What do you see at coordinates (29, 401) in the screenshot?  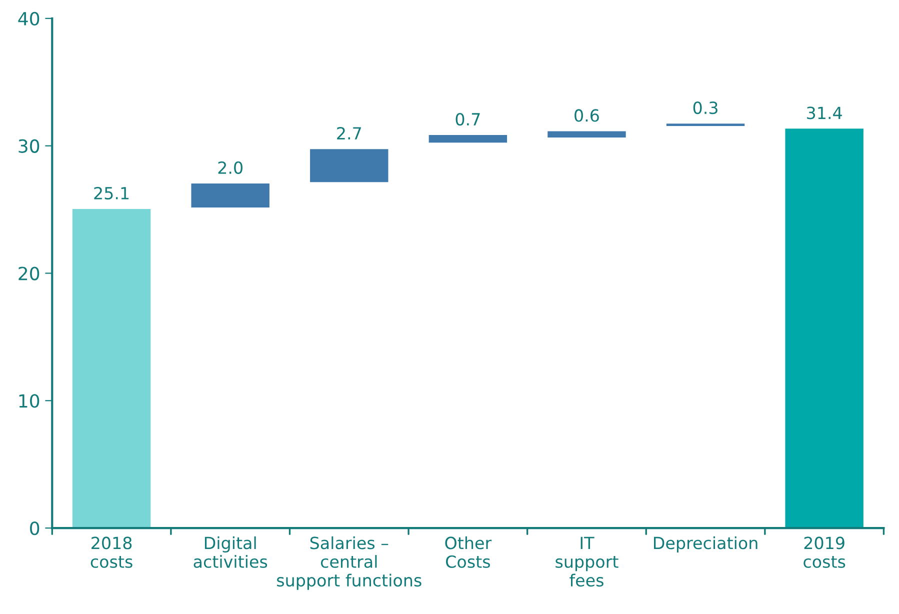 I see `y-tick-label: 10` at bounding box center [29, 401].